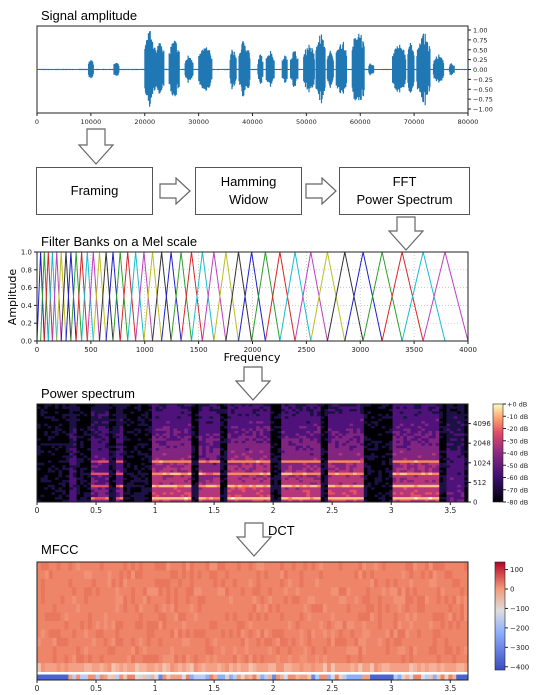 Image resolution: width=538 pixels, height=695 pixels. I want to click on fft-label-line1: FFT, so click(404, 181).